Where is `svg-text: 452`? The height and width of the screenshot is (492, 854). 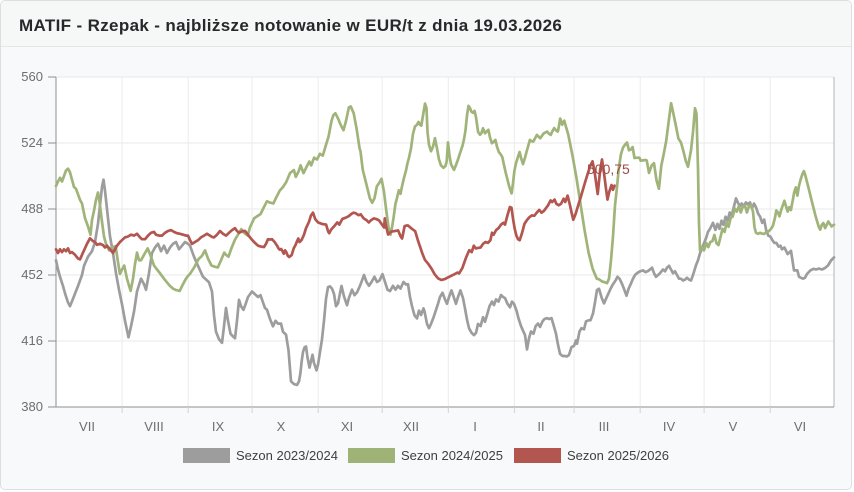 svg-text: 452 is located at coordinates (32, 274).